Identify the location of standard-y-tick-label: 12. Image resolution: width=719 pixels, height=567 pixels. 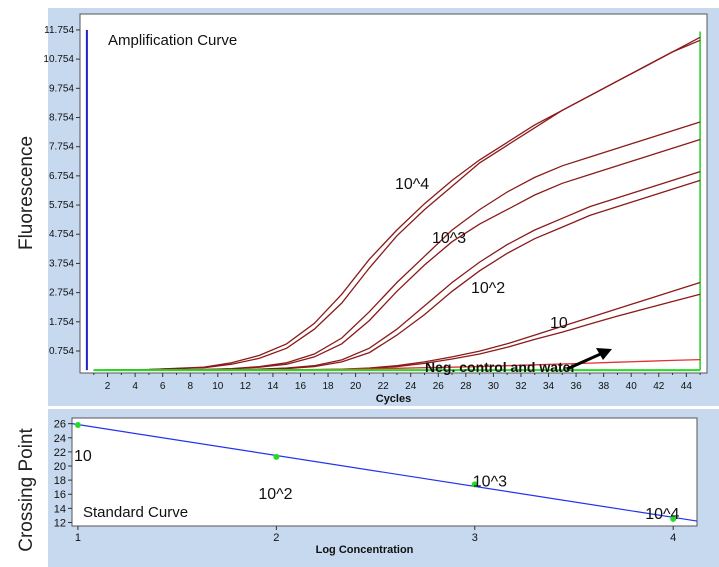
(60, 523).